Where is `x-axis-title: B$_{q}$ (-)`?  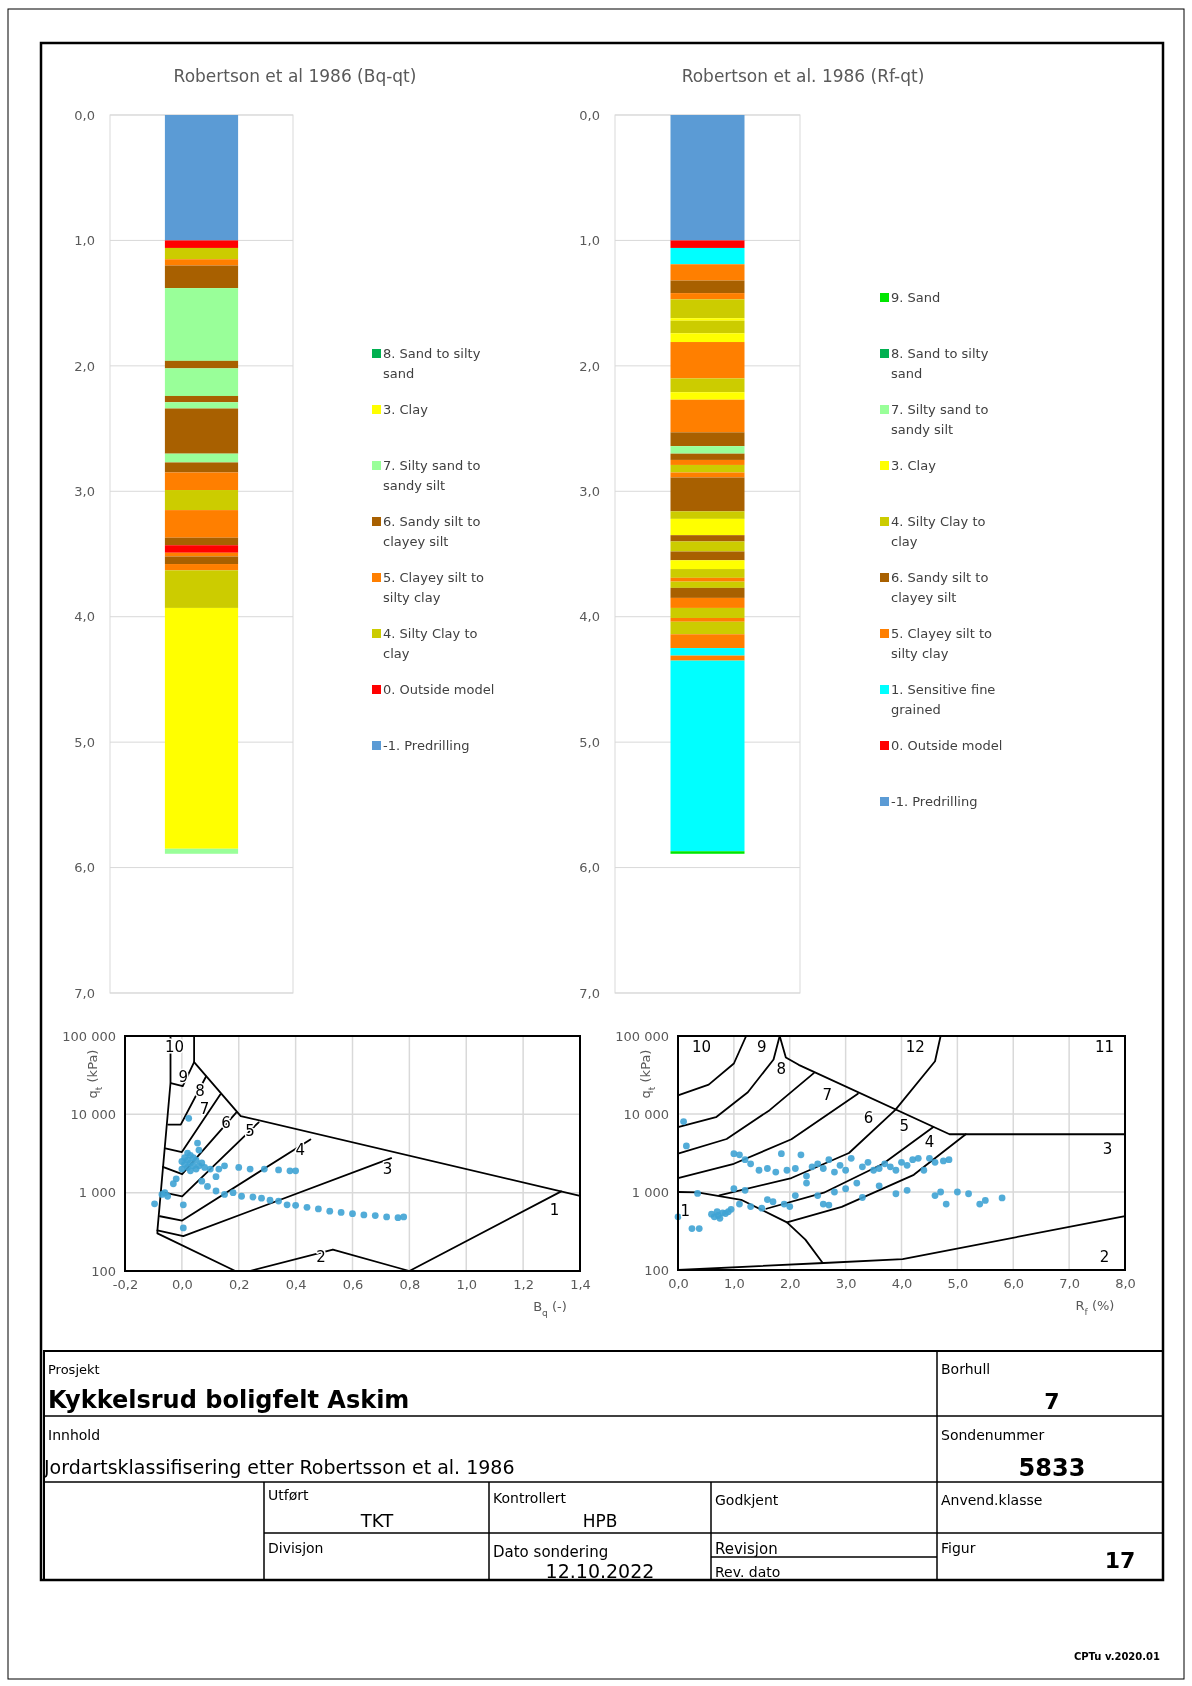 x-axis-title: B$_{q}$ (-) is located at coordinates (550, 1308).